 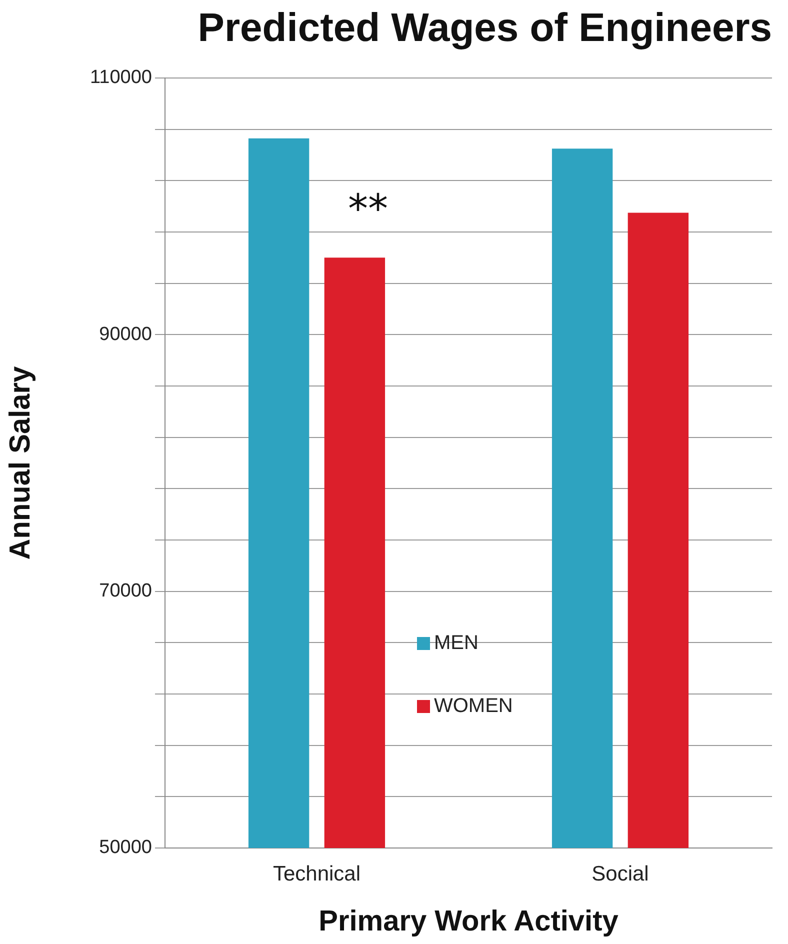 What do you see at coordinates (20, 463) in the screenshot?
I see `y-axis-title: Annual Salary` at bounding box center [20, 463].